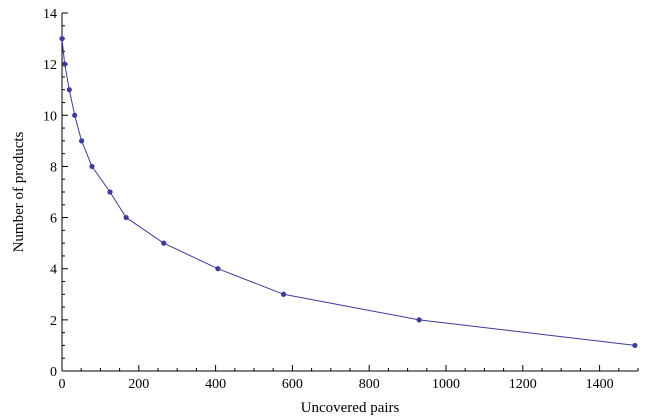  What do you see at coordinates (19, 191) in the screenshot?
I see `y-axis-label: Number of products` at bounding box center [19, 191].